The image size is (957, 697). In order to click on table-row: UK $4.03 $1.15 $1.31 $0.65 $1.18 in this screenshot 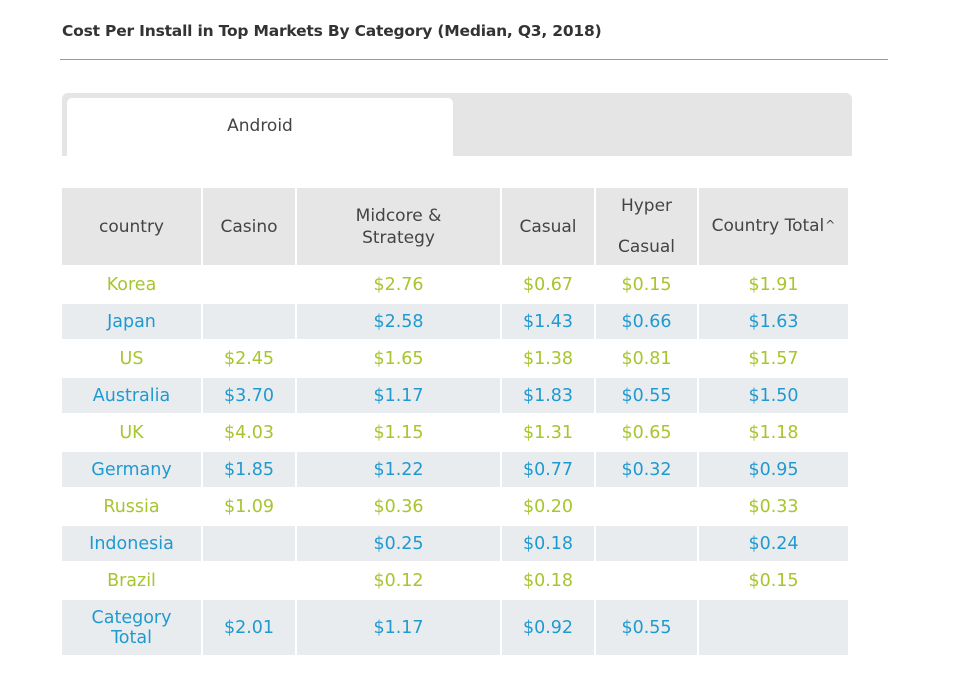, I will do `click(455, 433)`.